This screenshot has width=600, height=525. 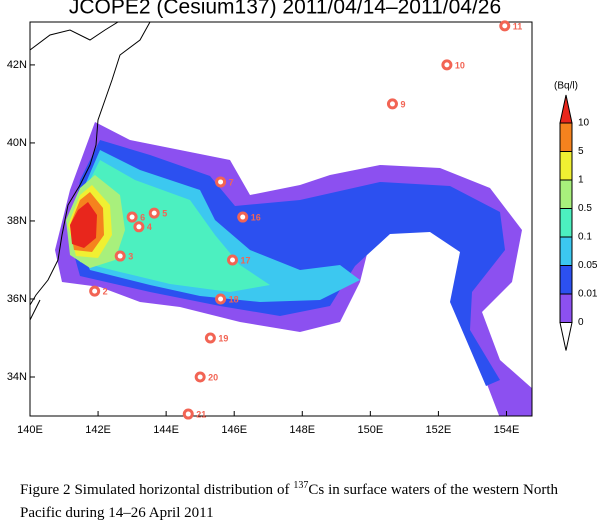 I want to click on colorbar-label: 5, so click(x=581, y=151).